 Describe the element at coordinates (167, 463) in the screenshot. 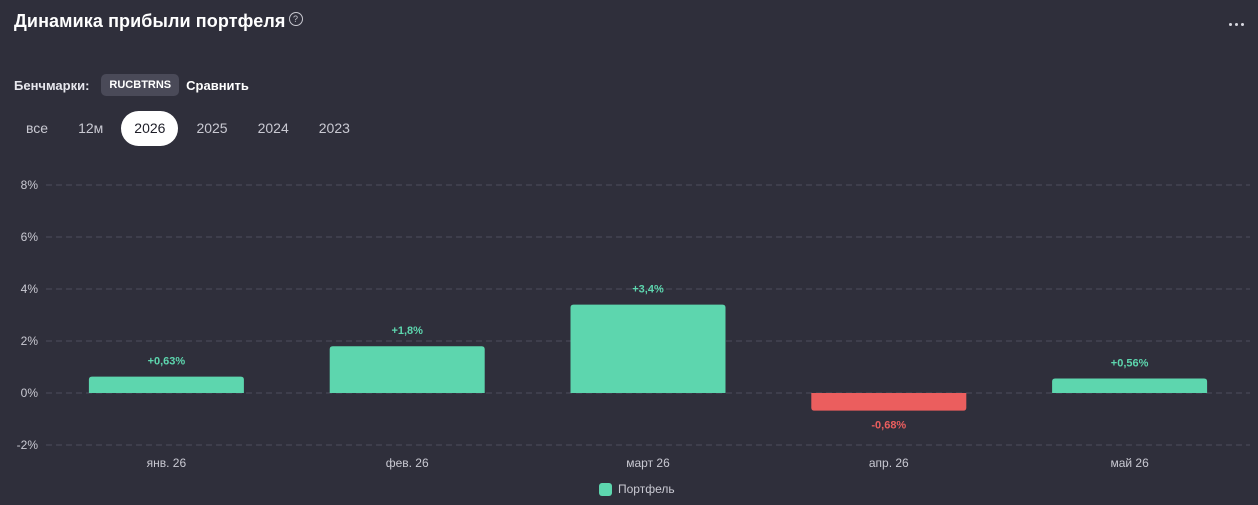

I see `x-tick-label: янв. 26` at that location.